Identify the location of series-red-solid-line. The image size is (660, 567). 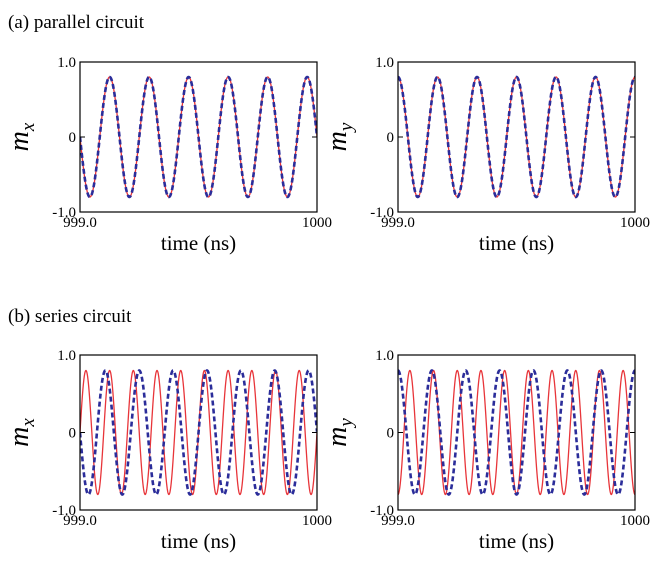
(516, 432).